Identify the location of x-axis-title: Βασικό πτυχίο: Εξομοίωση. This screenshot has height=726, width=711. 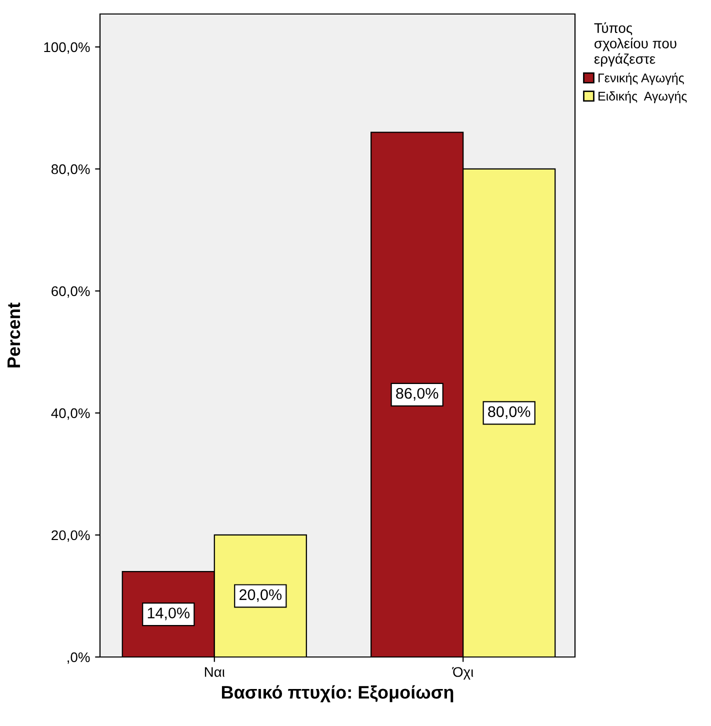
(338, 693).